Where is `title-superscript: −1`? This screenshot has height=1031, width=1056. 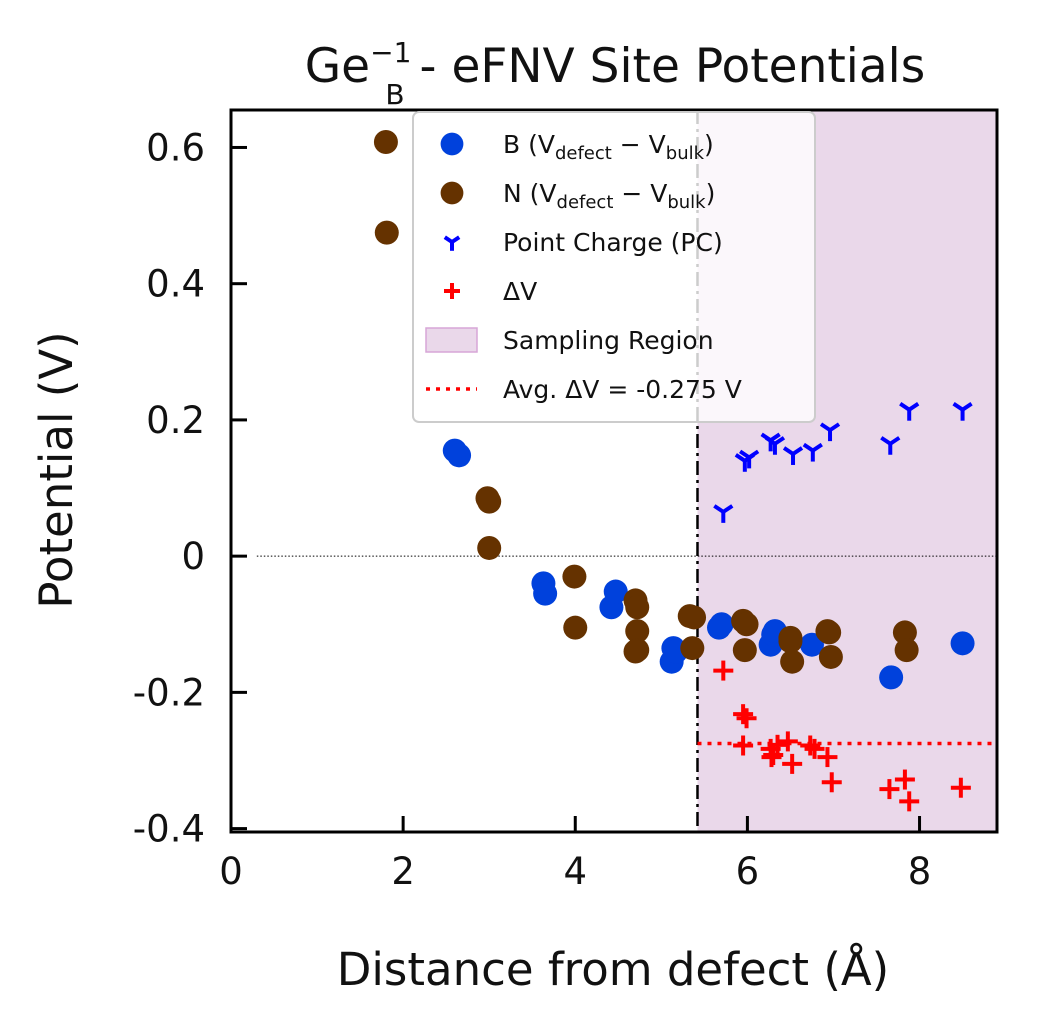
title-superscript: −1 is located at coordinates (390, 52).